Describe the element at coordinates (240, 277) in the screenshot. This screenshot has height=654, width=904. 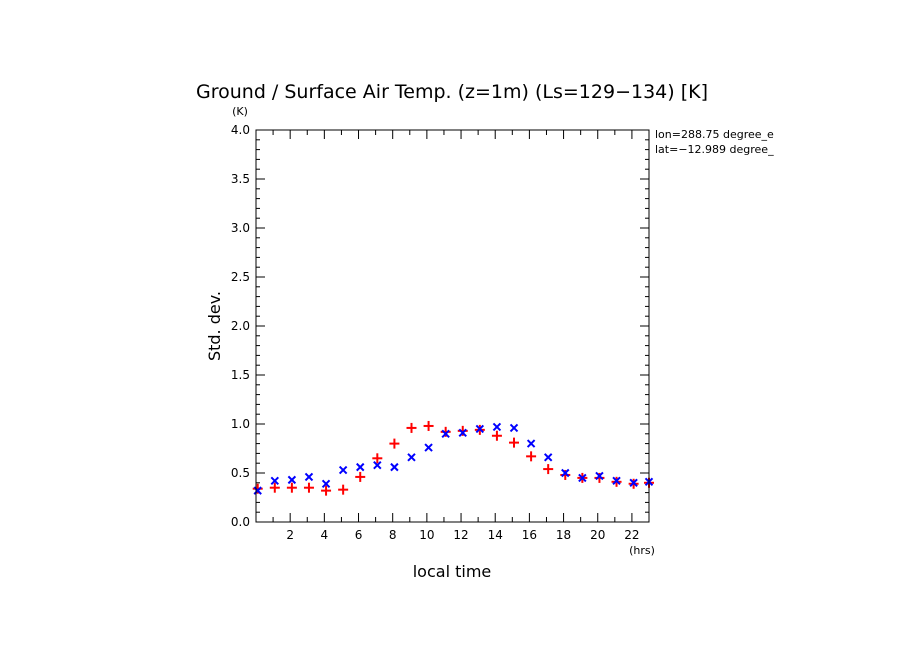
I see `y-tick-label: 2.5` at that location.